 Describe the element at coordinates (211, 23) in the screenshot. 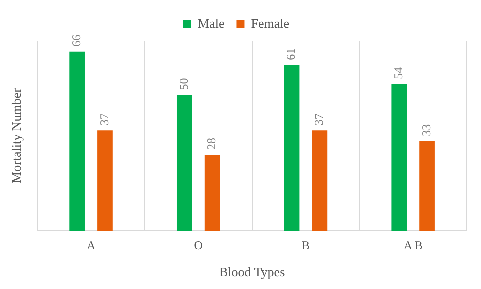

I see `legend-label: Male` at that location.